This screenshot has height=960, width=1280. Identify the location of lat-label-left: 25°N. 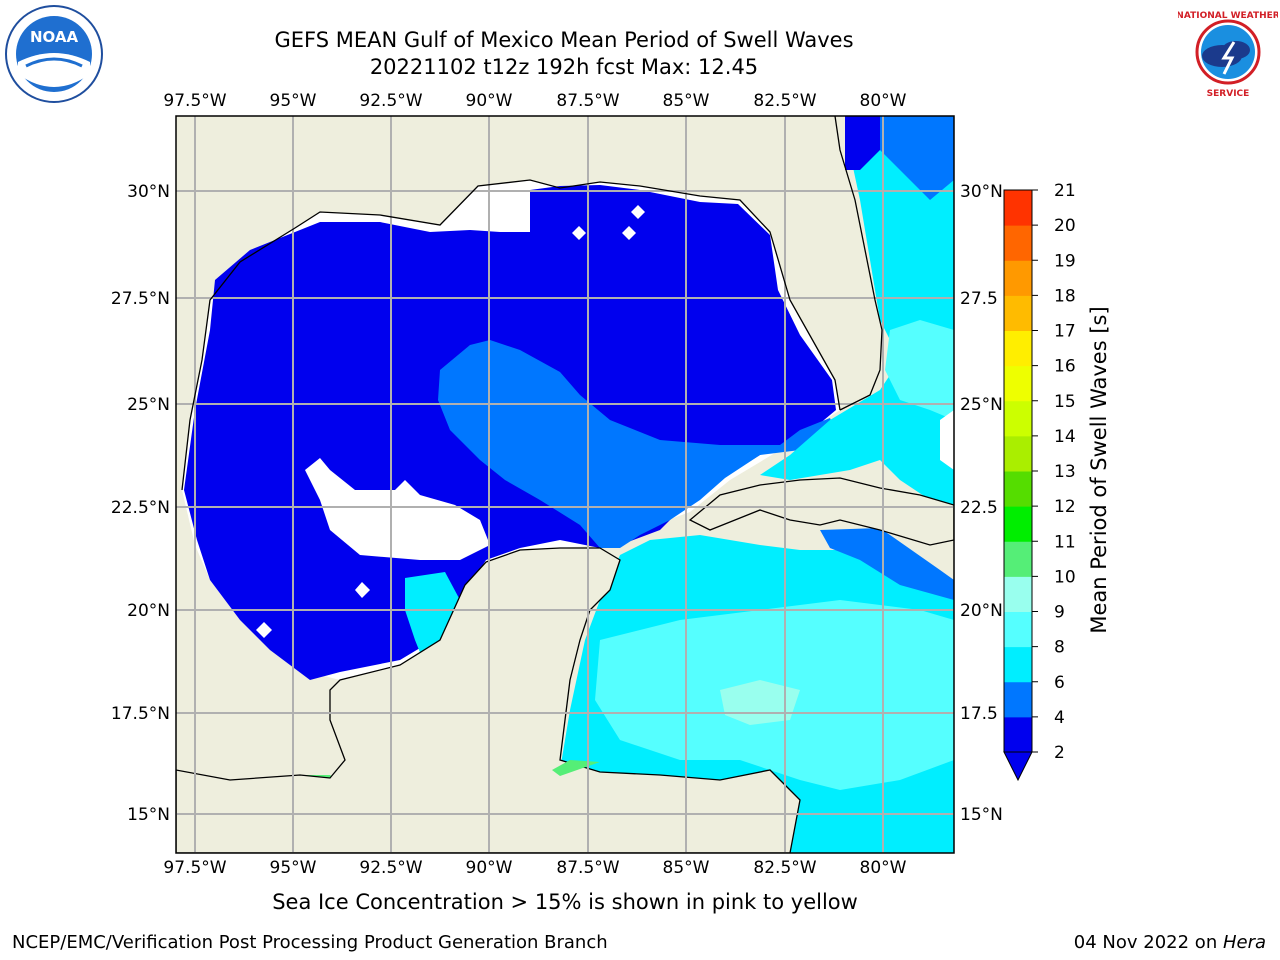
(148, 405).